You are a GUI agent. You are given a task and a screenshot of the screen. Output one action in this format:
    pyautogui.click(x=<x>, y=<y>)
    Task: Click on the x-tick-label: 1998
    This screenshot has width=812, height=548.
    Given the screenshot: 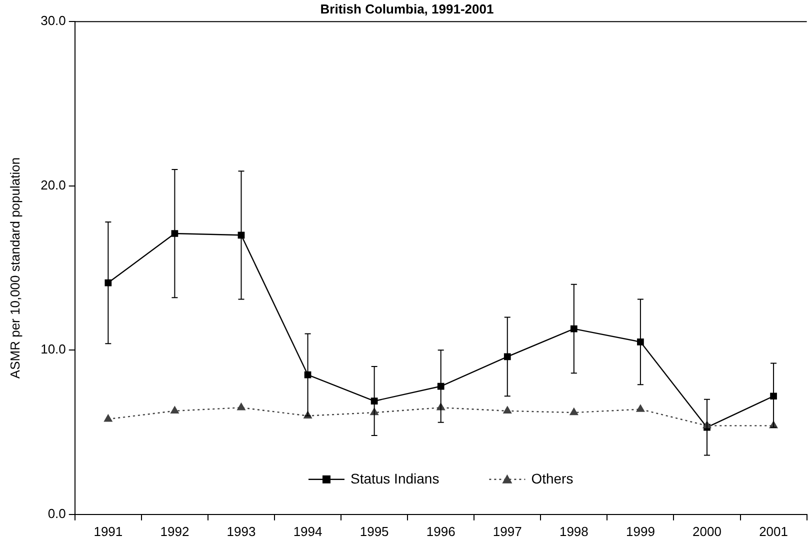 What is the action you would take?
    pyautogui.click(x=573, y=531)
    